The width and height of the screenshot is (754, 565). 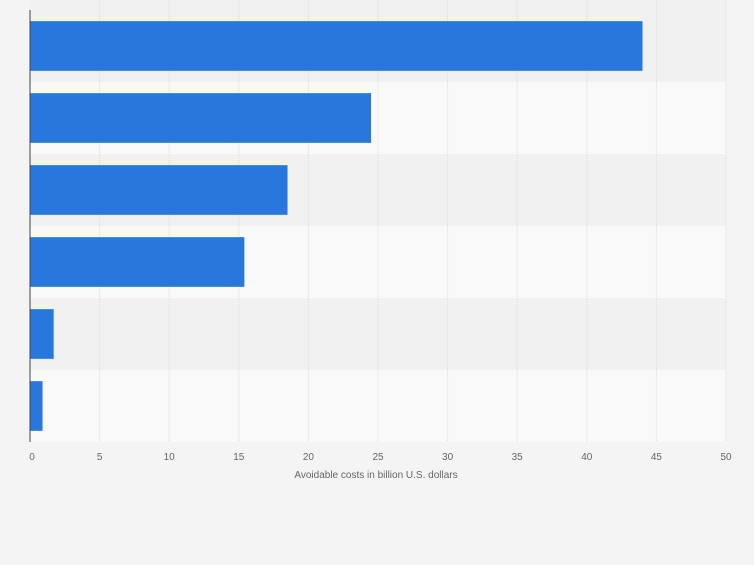 I want to click on x-tick-label: 5, so click(x=100, y=457).